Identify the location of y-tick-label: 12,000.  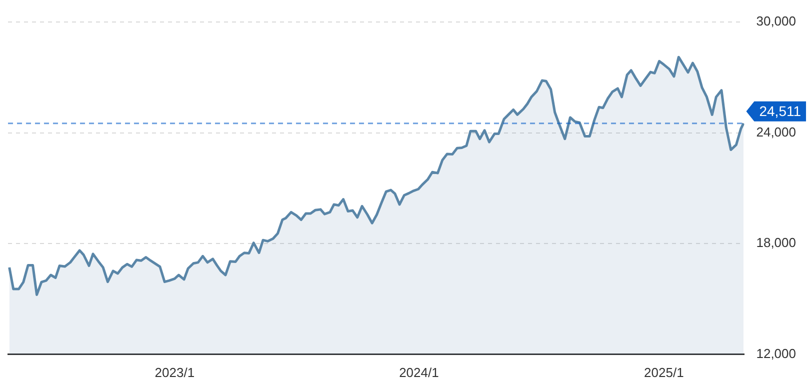
(776, 353).